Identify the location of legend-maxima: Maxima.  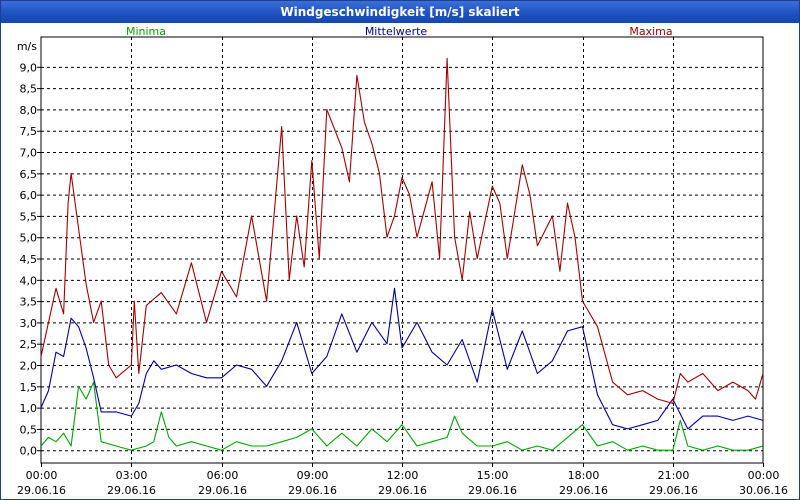
(650, 31).